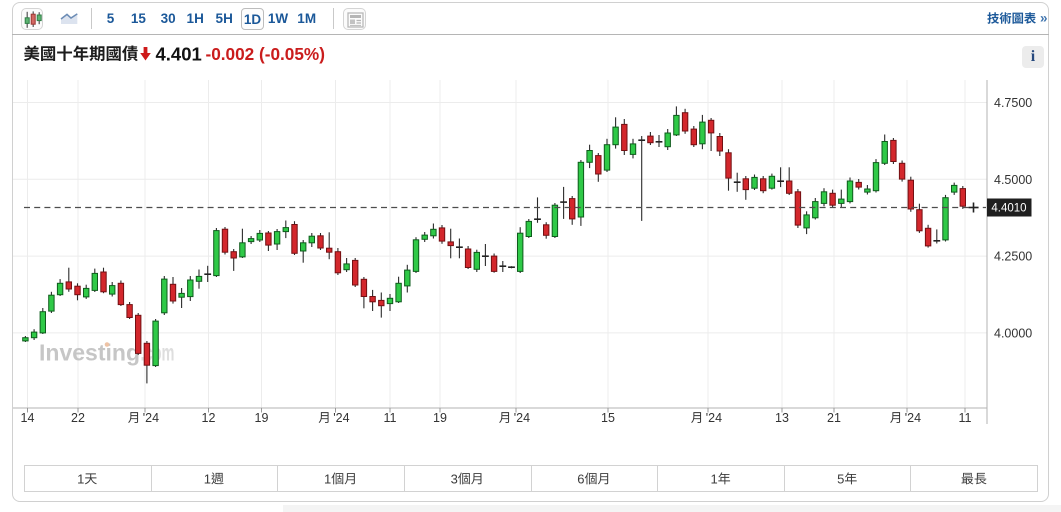 This screenshot has width=1061, height=512. Describe the element at coordinates (89, 353) in the screenshot. I see `svg-text: Investing` at that location.